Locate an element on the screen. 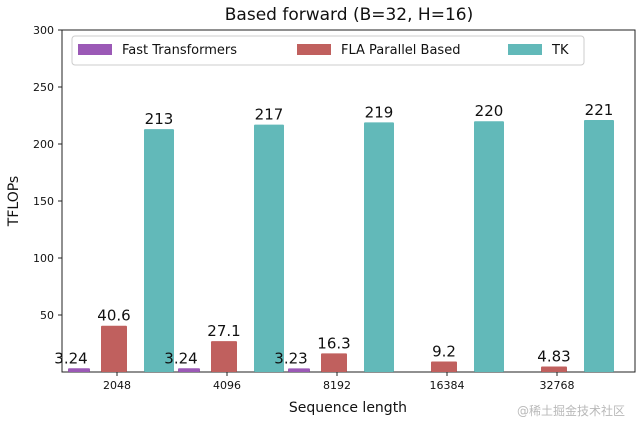 The width and height of the screenshot is (640, 423). data-label: 217 is located at coordinates (269, 115).